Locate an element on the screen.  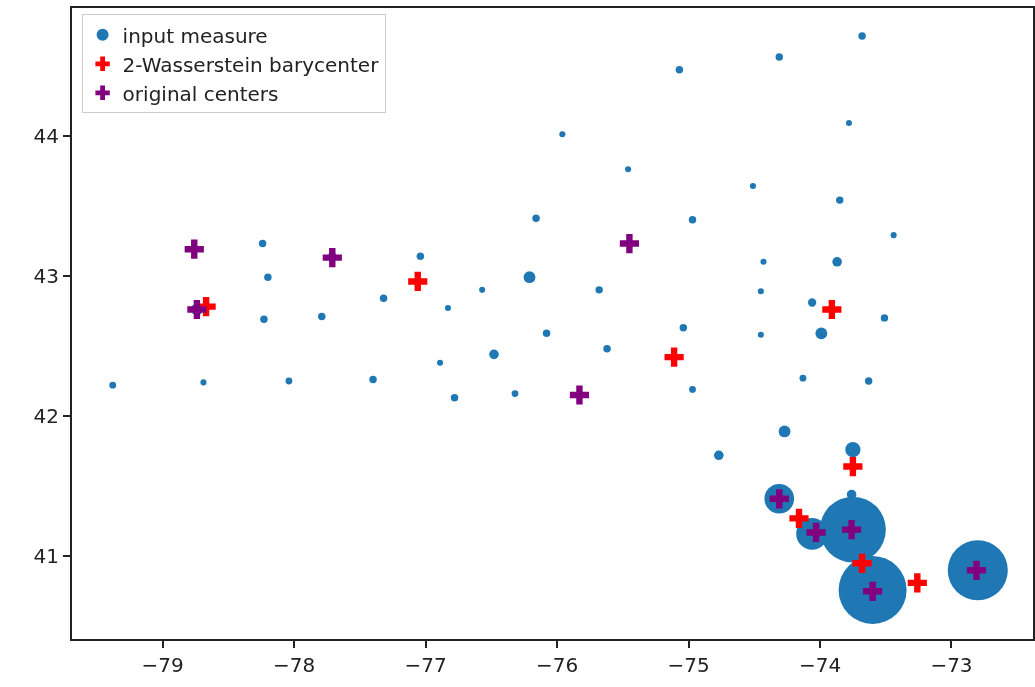
x-tick-label: −75 is located at coordinates (688, 665).